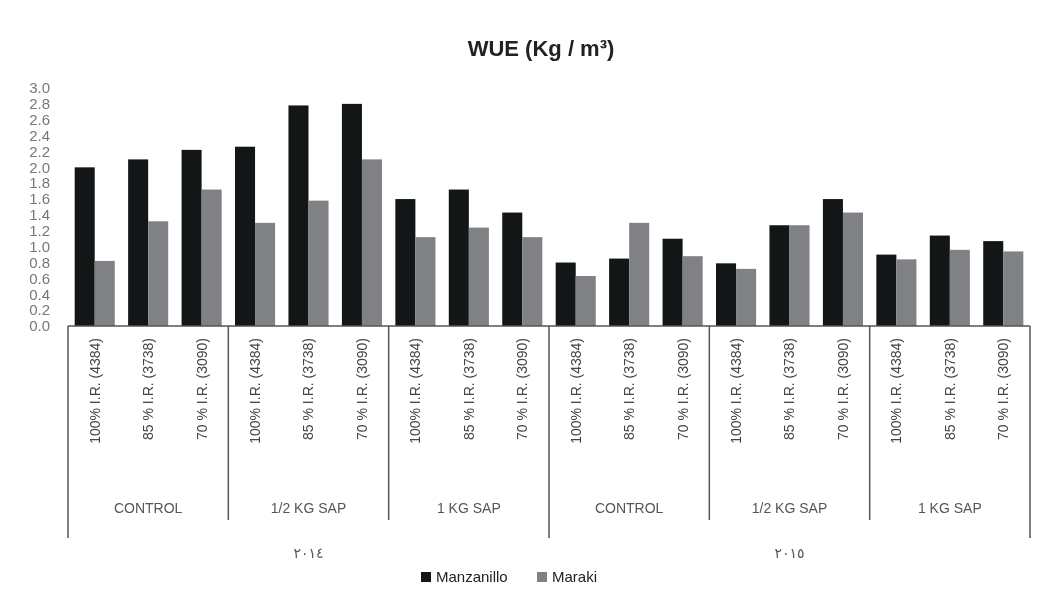  I want to click on y-tick-label: 2.4, so click(39, 135).